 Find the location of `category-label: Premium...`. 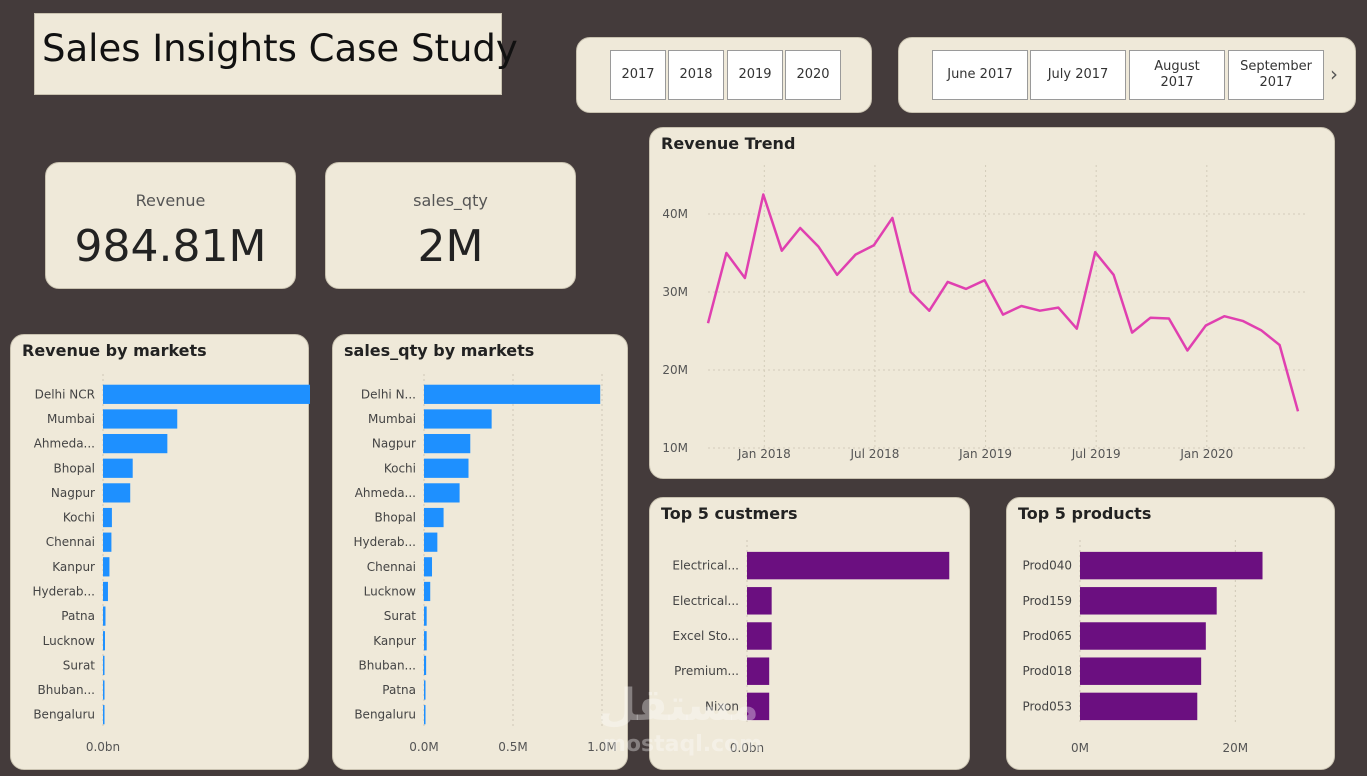

category-label: Premium... is located at coordinates (706, 671).